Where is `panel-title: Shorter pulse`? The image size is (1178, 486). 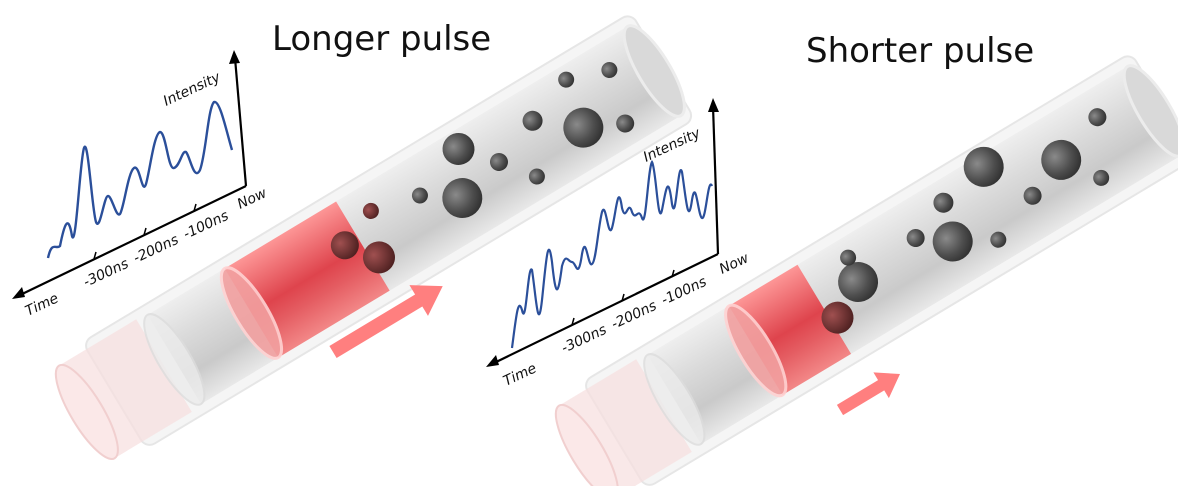 panel-title: Shorter pulse is located at coordinates (920, 51).